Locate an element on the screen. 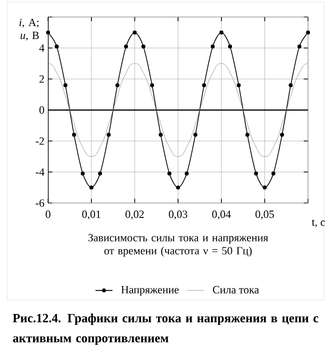  y-tick-label: -2 is located at coordinates (40, 141).